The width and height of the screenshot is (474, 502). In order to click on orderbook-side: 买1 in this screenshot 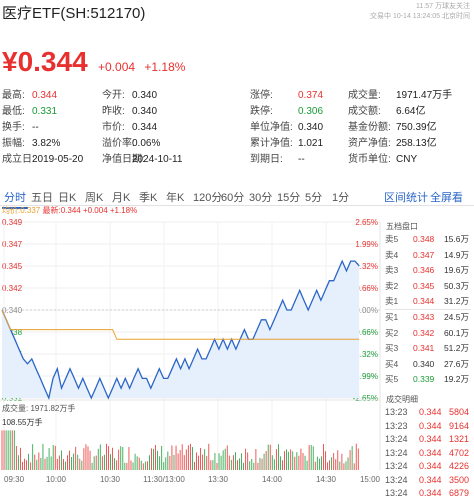, I will do `click(392, 317)`.